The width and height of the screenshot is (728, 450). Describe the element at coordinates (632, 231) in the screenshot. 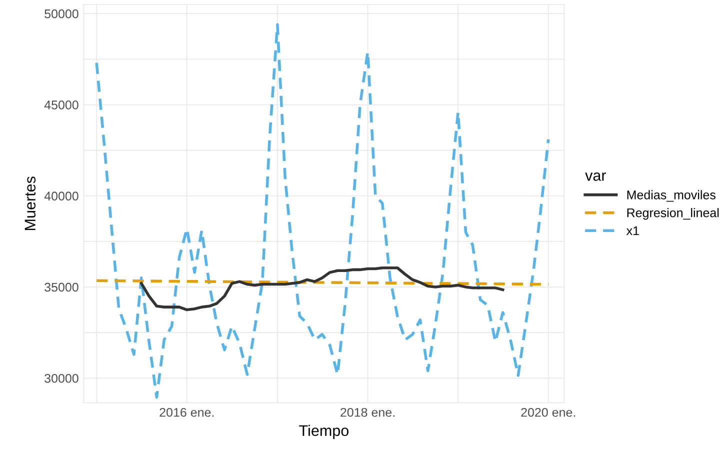

I see `legend-label: x1` at that location.